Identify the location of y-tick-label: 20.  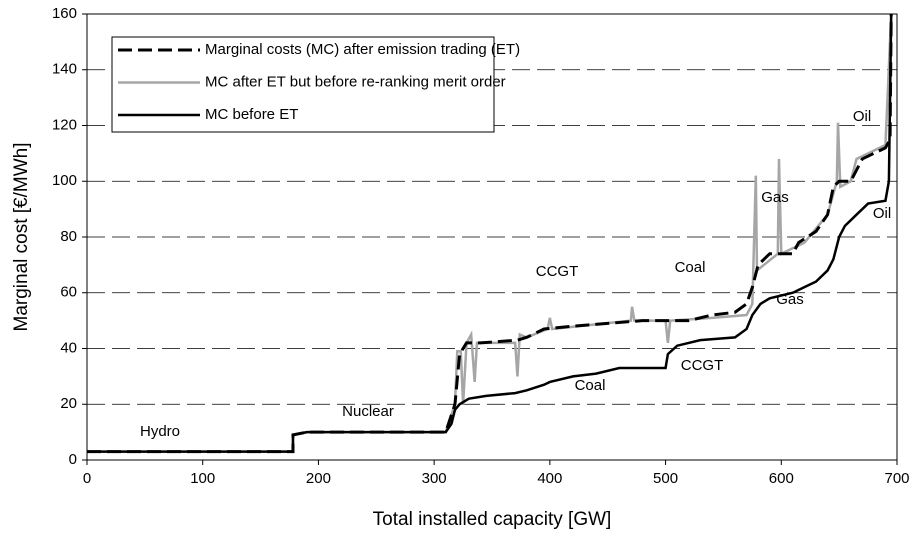
(68, 403).